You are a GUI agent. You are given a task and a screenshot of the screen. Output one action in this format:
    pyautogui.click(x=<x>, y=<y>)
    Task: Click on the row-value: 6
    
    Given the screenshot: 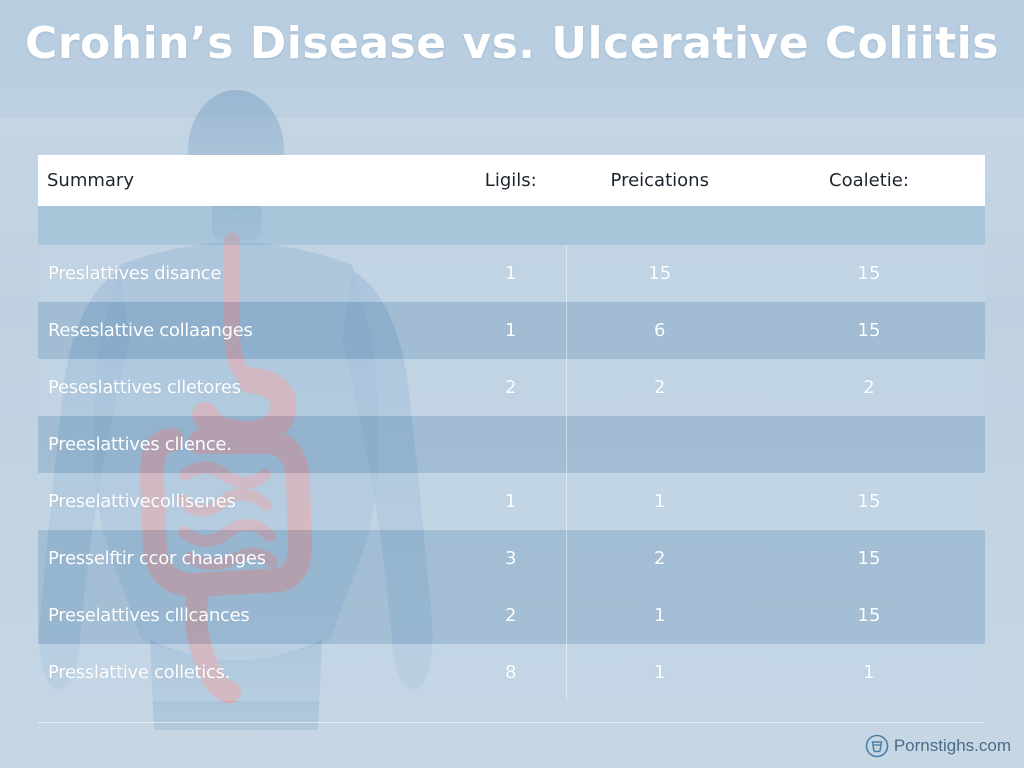 What is the action you would take?
    pyautogui.click(x=659, y=330)
    